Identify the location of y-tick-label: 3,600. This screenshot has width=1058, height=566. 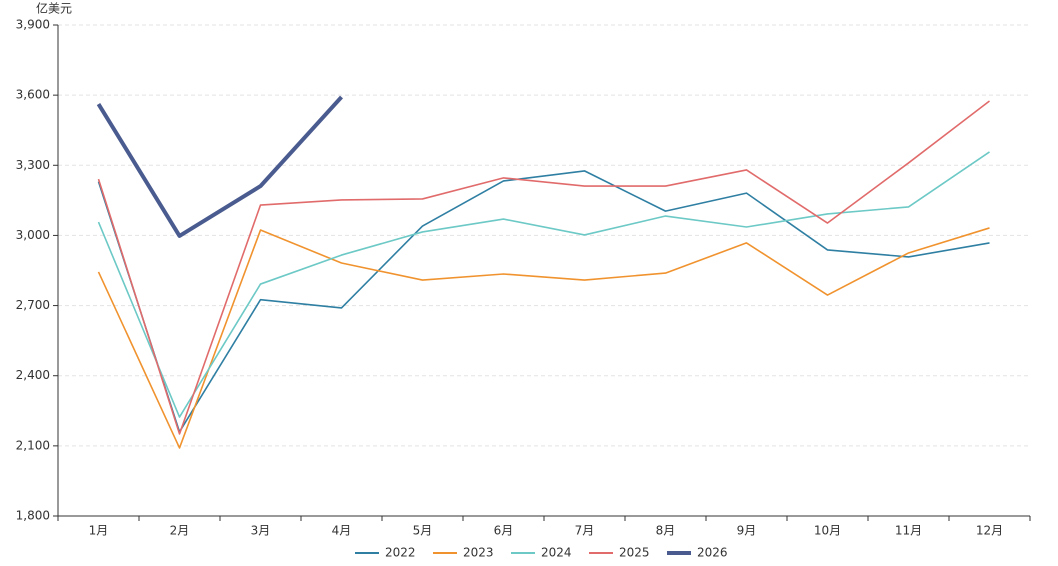
(33, 95).